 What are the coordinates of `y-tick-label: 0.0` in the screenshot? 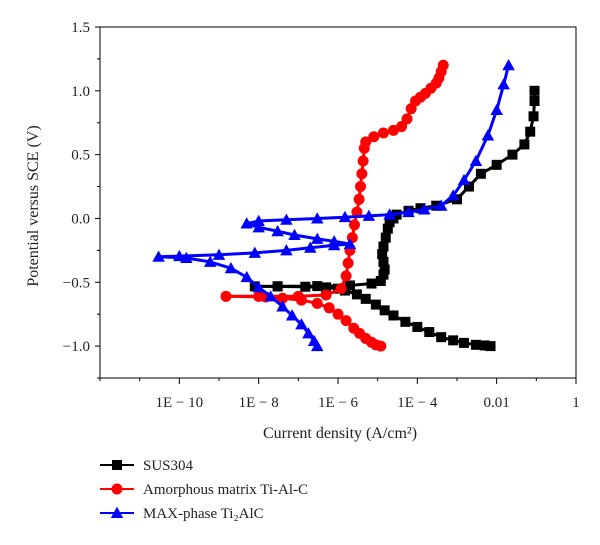 It's located at (80, 219).